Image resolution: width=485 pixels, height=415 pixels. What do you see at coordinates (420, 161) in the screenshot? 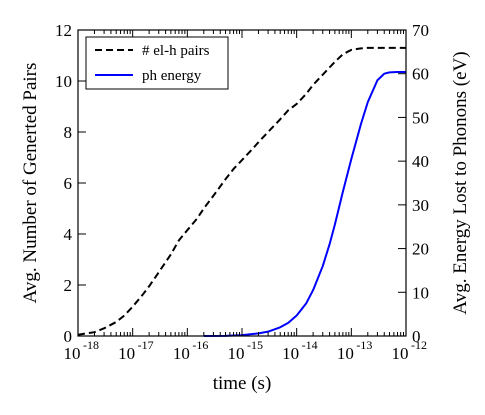
I see `y-right-tick-label: 40` at bounding box center [420, 161].